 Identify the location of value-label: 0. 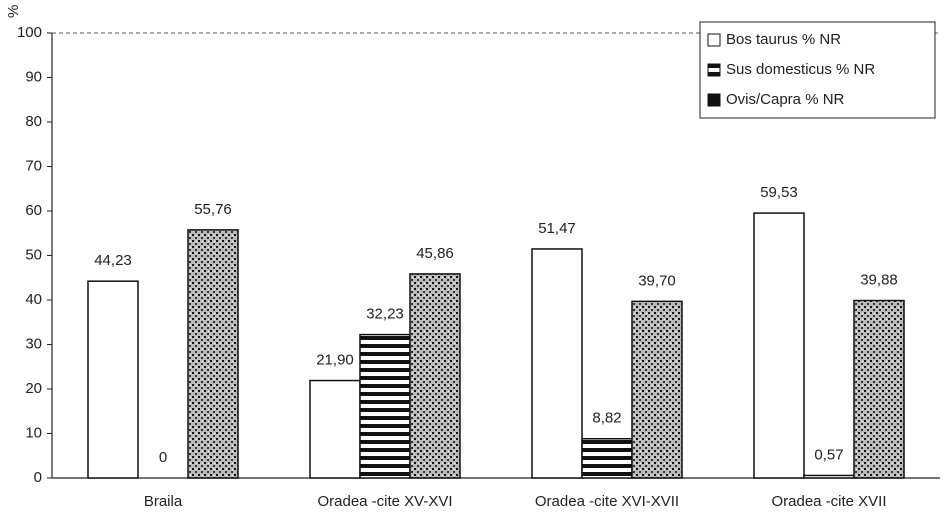
(163, 457).